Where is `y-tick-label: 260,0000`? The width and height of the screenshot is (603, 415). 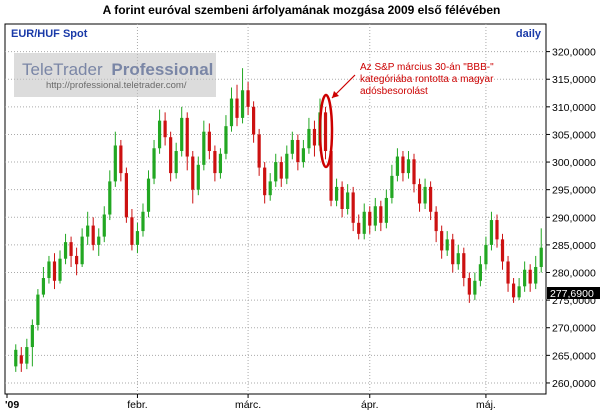 y-tick-label: 260,0000 is located at coordinates (574, 384).